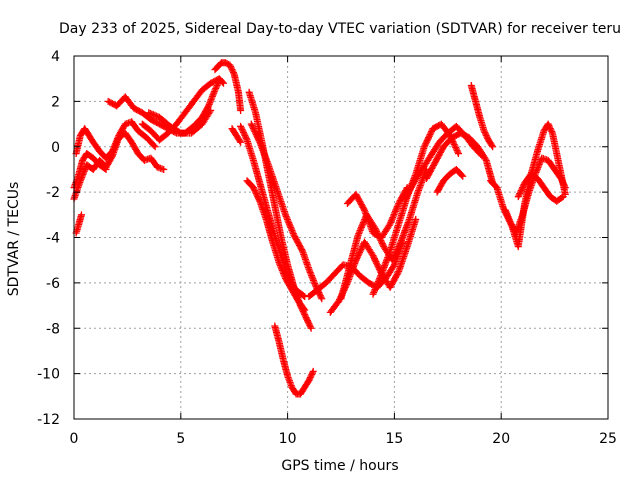 The image size is (640, 480). Describe the element at coordinates (608, 439) in the screenshot. I see `x-tick-label: 25` at that location.